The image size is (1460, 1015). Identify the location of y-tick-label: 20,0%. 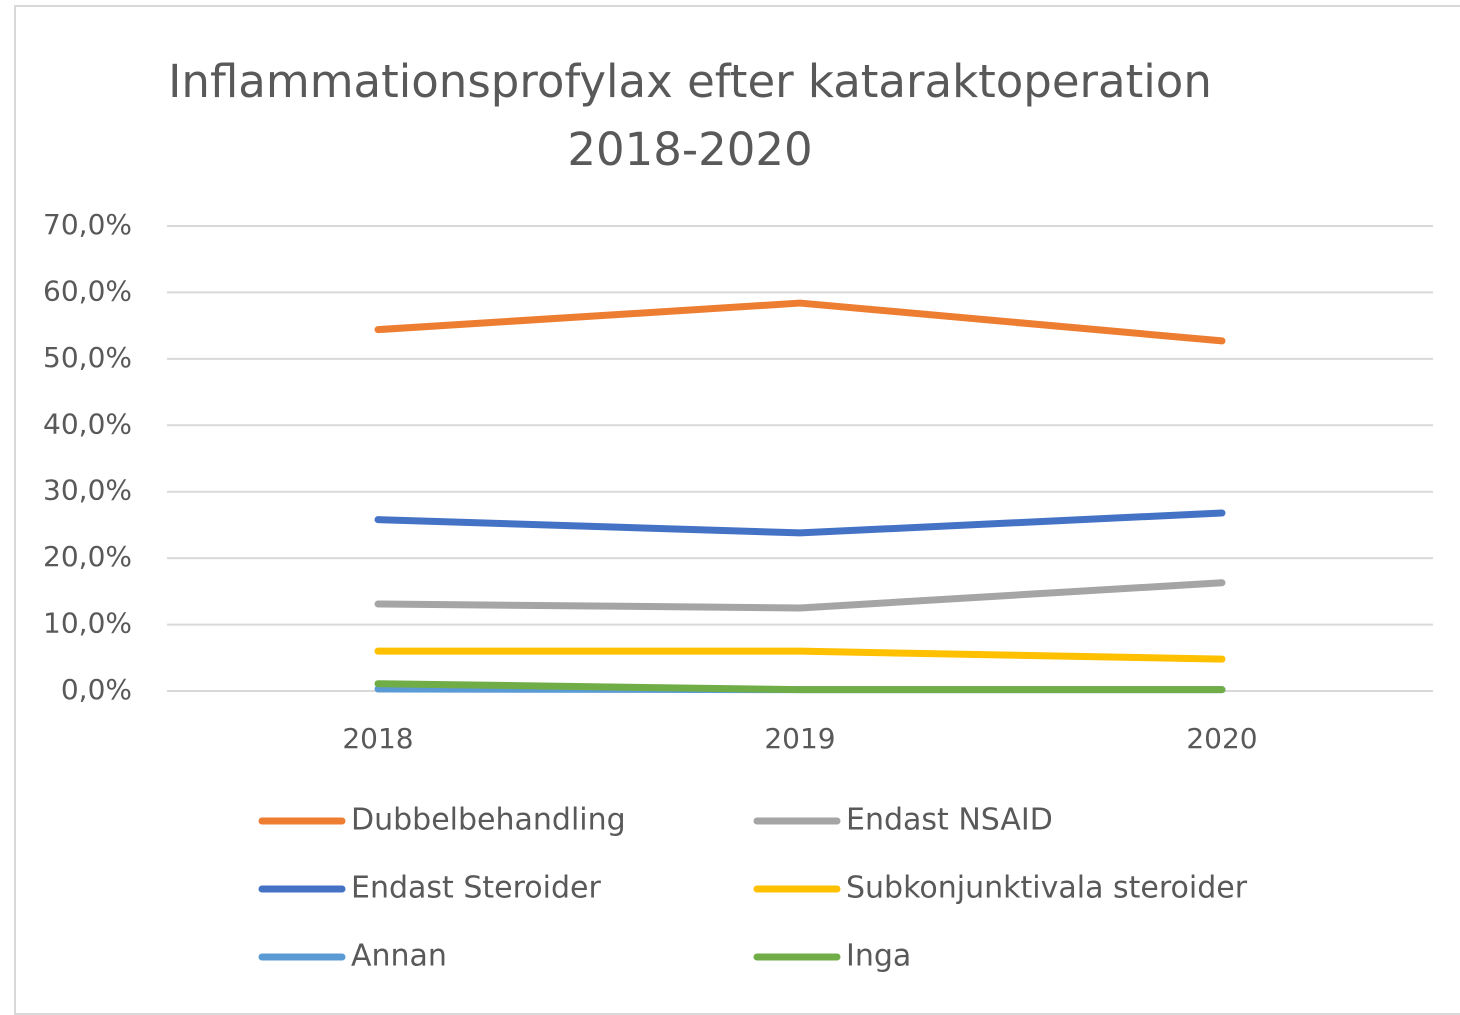
(87, 556).